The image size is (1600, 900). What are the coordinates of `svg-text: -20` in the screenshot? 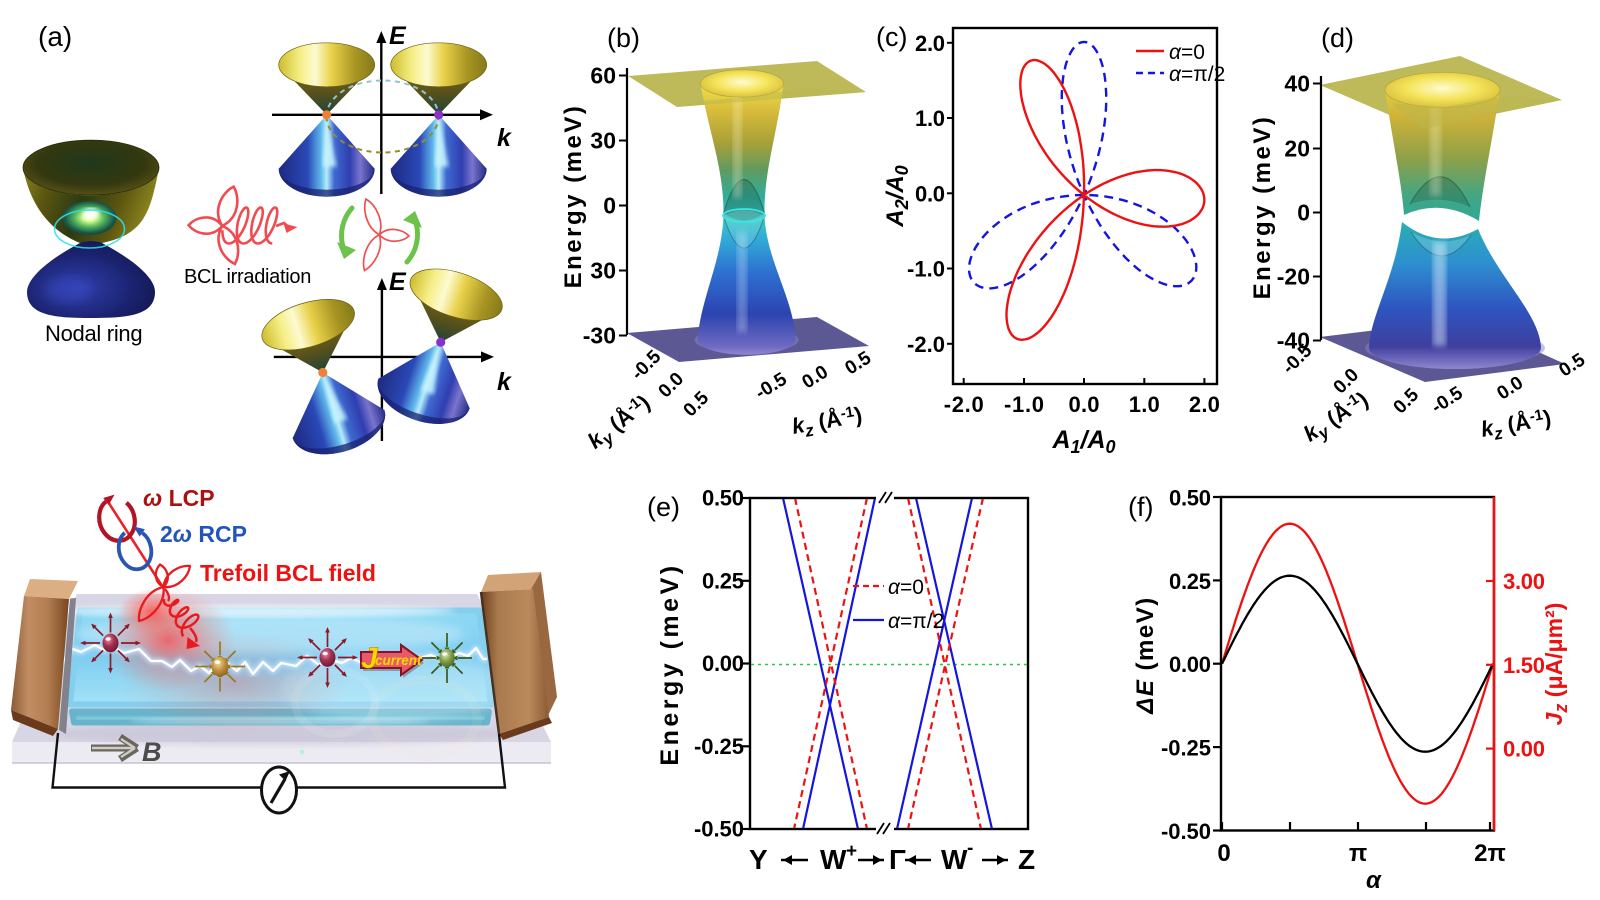 It's located at (1293, 277).